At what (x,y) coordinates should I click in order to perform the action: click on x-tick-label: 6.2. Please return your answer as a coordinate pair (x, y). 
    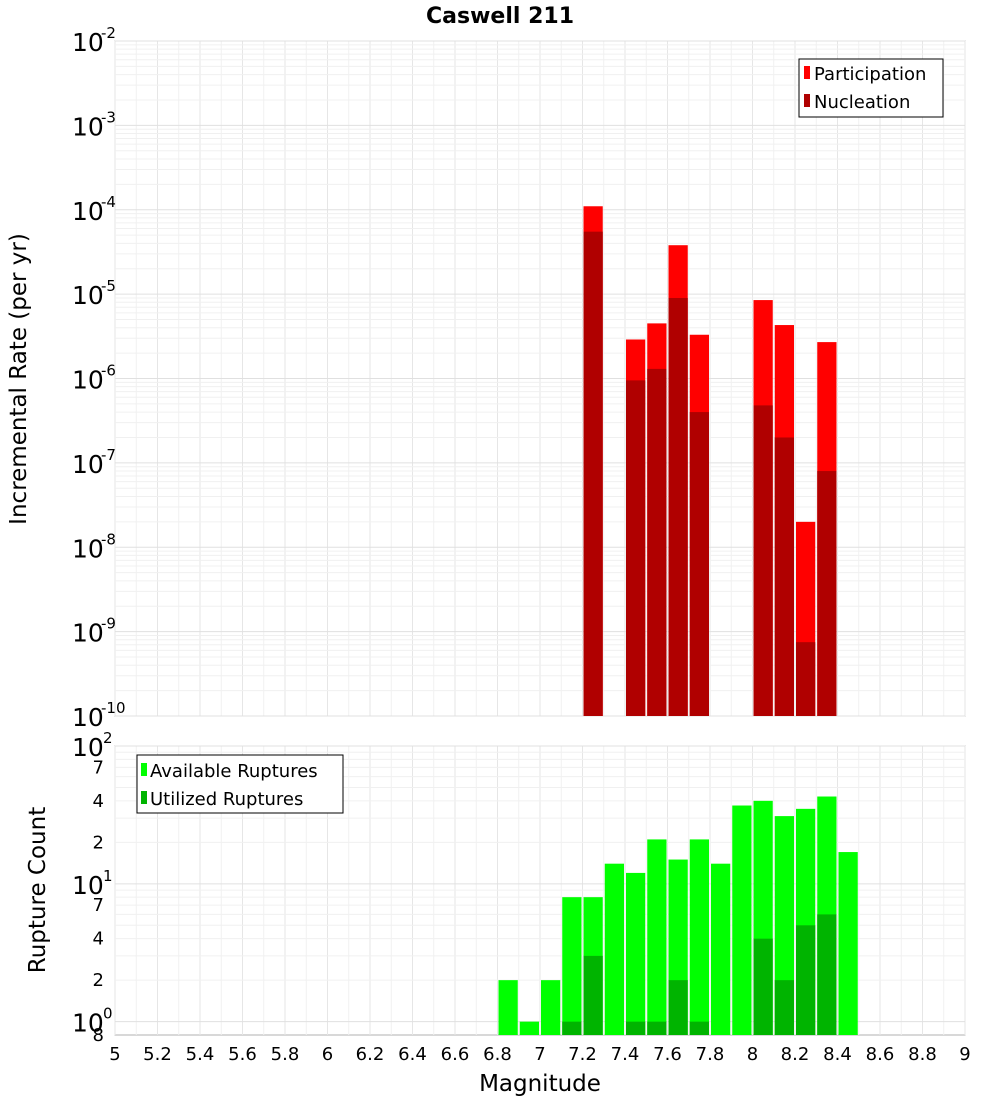
    Looking at the image, I should click on (370, 1054).